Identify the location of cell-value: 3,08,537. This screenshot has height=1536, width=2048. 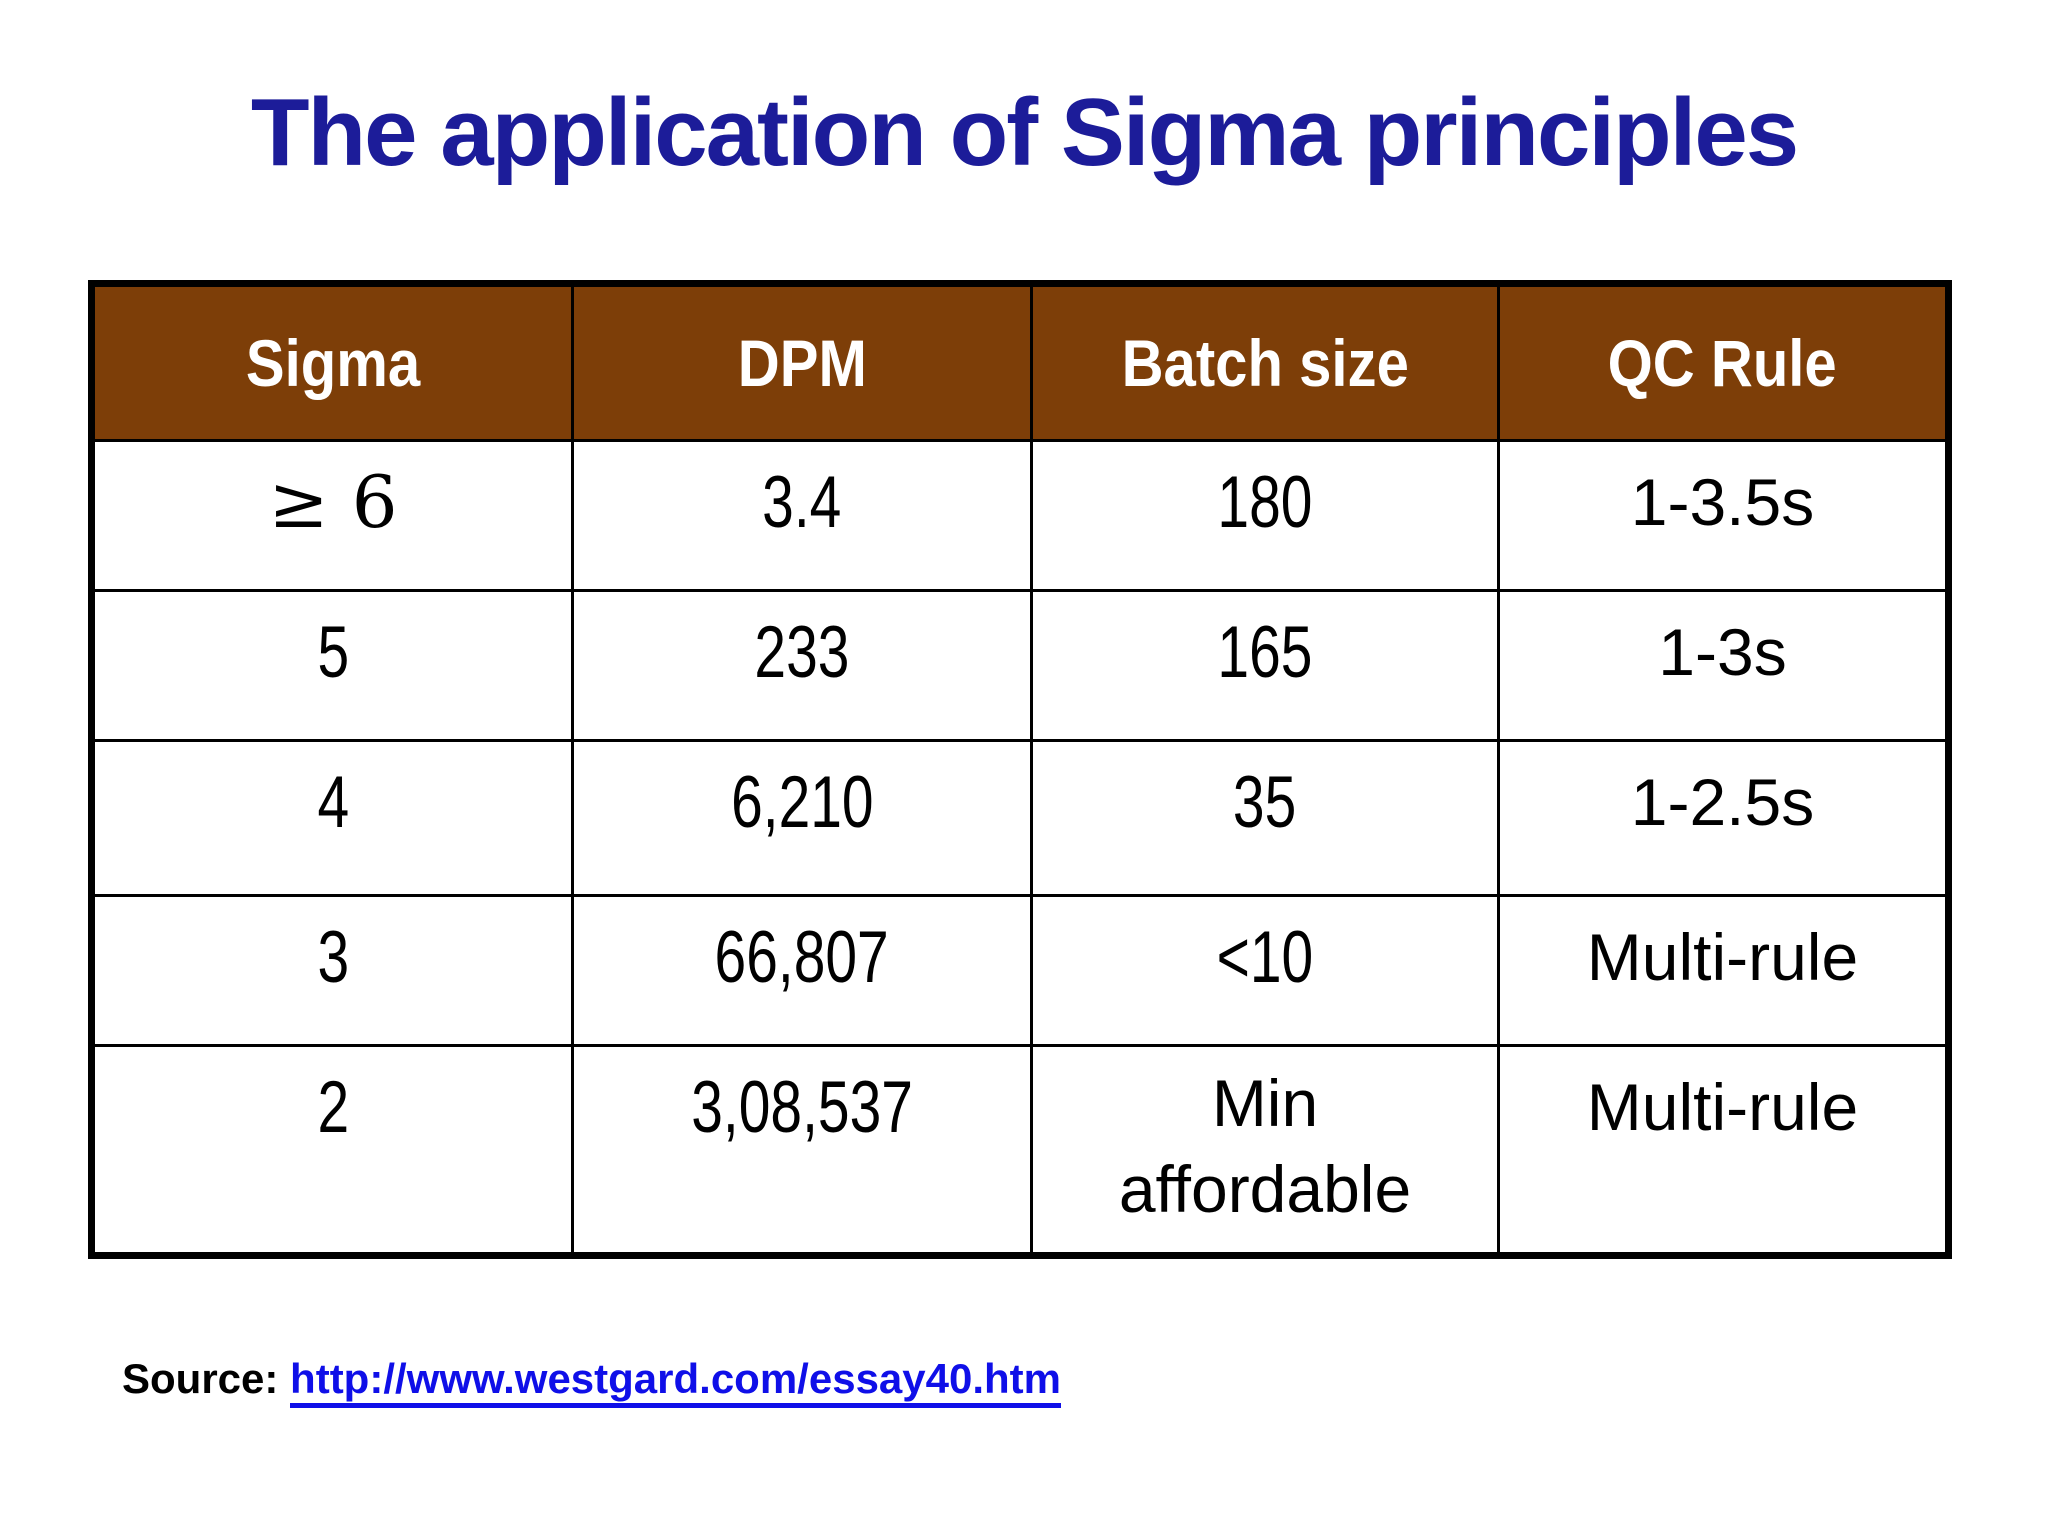
(802, 1108).